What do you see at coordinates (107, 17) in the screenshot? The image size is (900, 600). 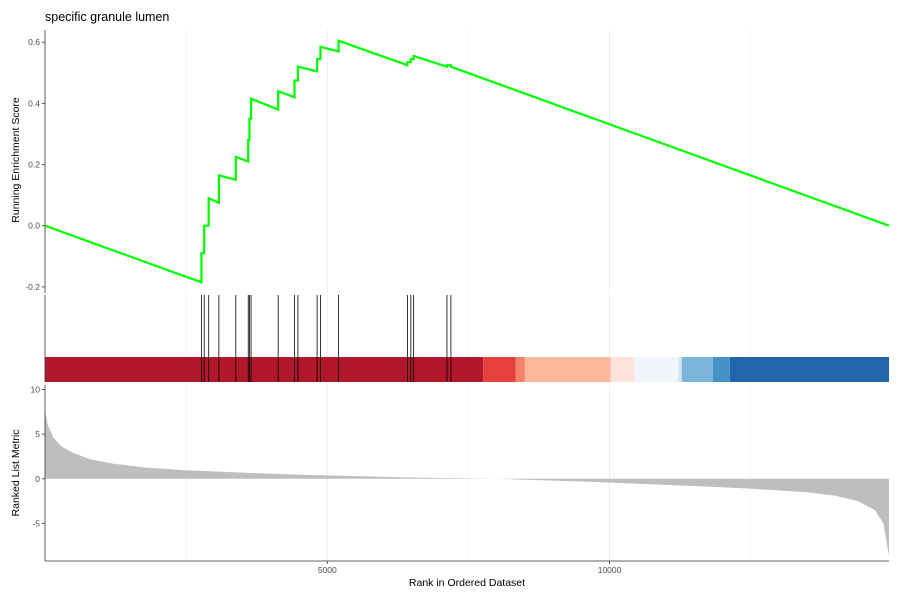 I see `chart-title: specific granule lumen` at bounding box center [107, 17].